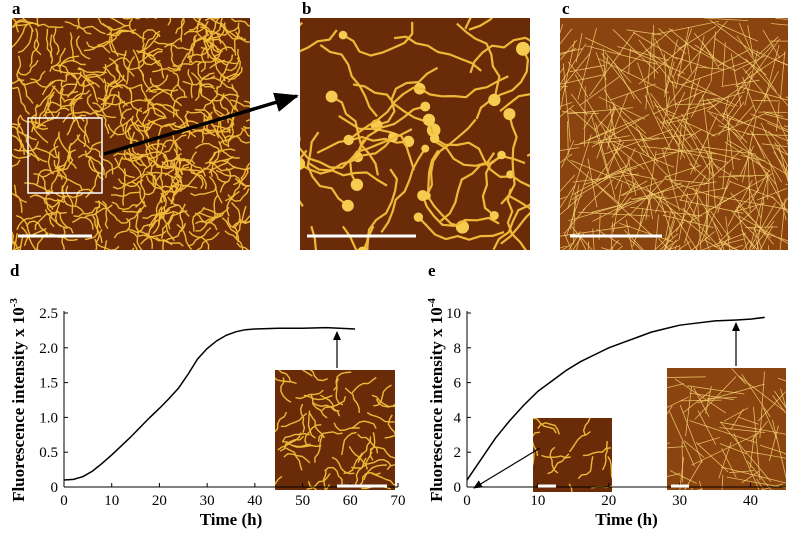 This screenshot has height=542, width=800. I want to click on y-axis-label-exponent: -3, so click(14, 303).